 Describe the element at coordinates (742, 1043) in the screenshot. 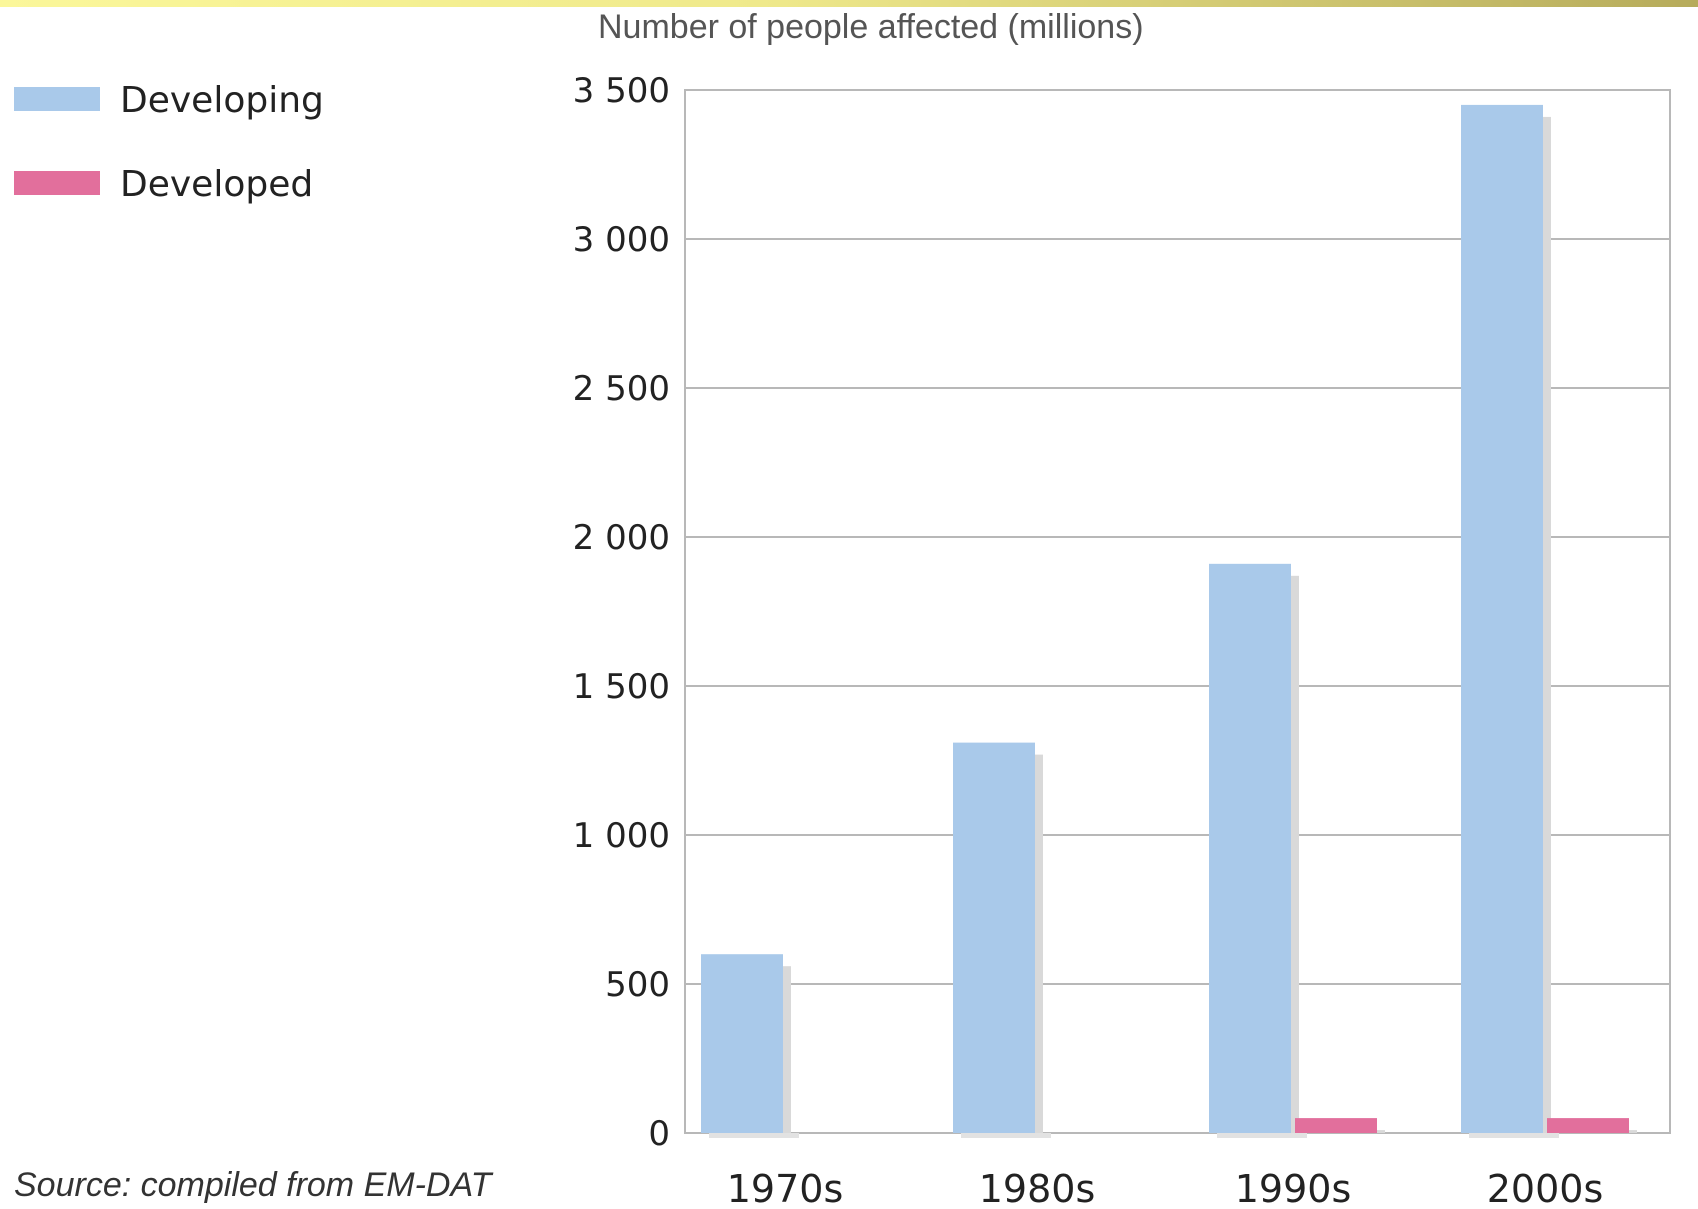

I see `bar-developing-1970s` at that location.